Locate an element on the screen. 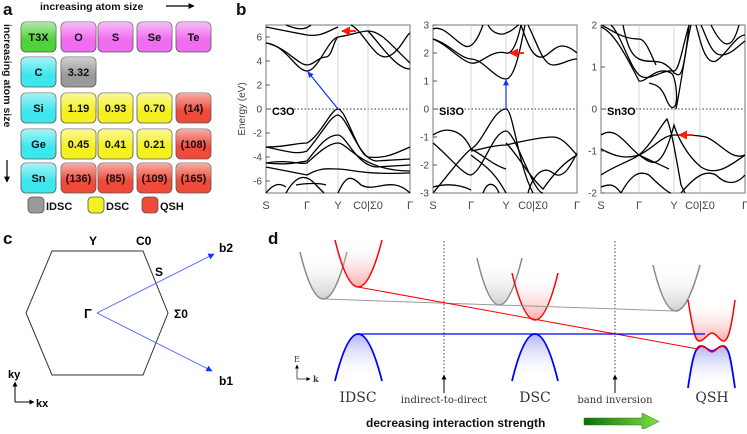 Image resolution: width=747 pixels, height=434 pixels. y-tick-label: -4 is located at coordinates (257, 158).